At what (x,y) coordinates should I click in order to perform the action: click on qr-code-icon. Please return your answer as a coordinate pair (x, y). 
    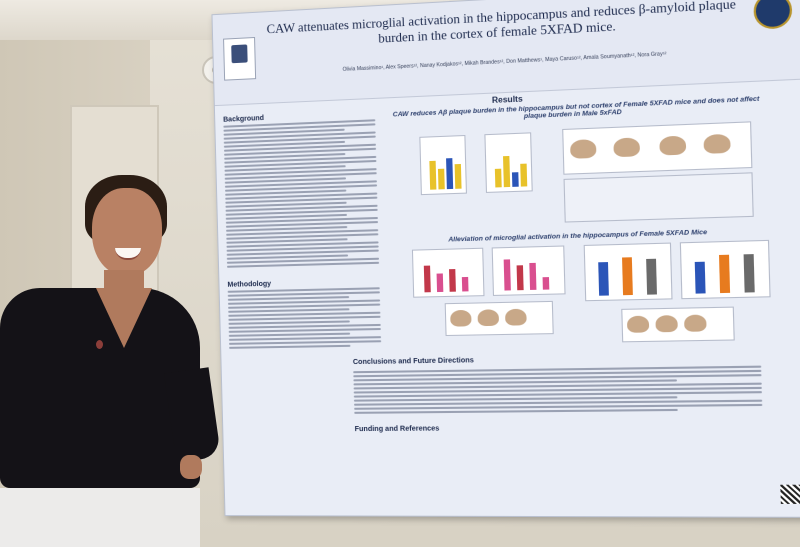
    Looking at the image, I should click on (790, 494).